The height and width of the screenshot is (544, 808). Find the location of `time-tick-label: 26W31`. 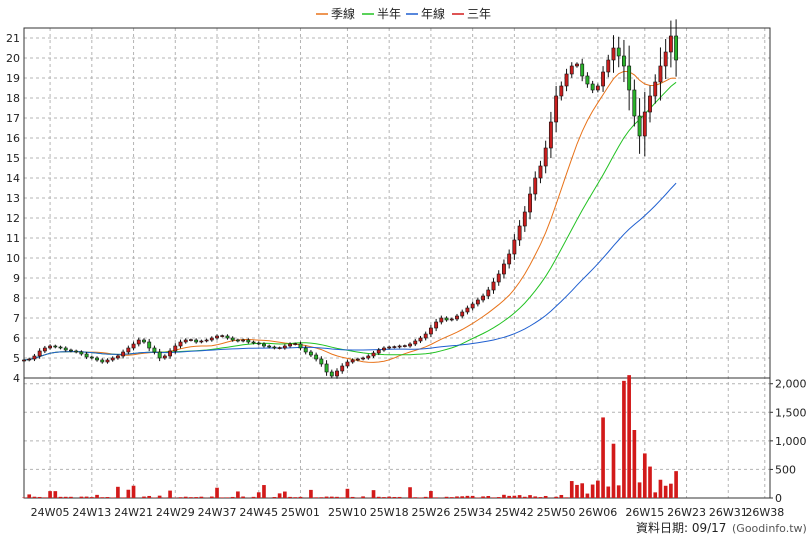

time-tick-label: 26W31 is located at coordinates (728, 512).